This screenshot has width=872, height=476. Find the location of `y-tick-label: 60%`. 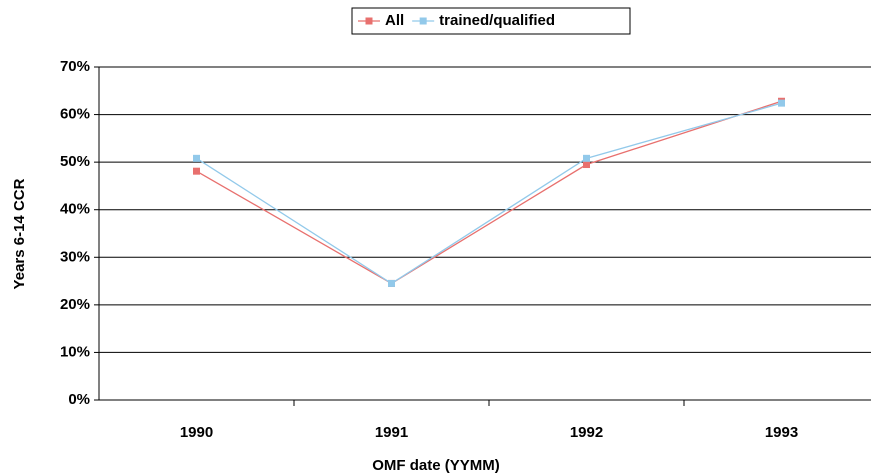

y-tick-label: 60% is located at coordinates (75, 114).